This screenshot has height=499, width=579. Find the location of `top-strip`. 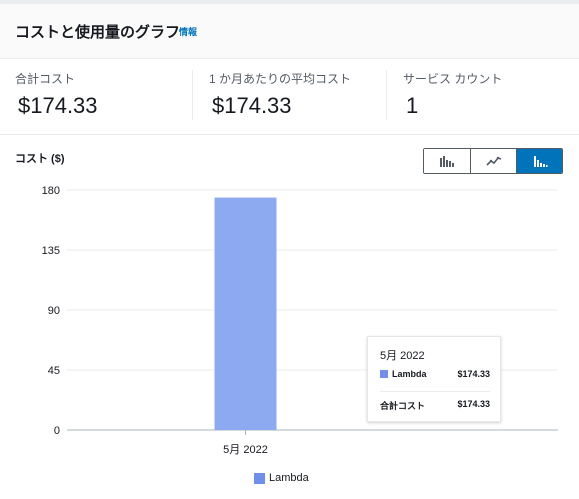

top-strip is located at coordinates (289, 2).